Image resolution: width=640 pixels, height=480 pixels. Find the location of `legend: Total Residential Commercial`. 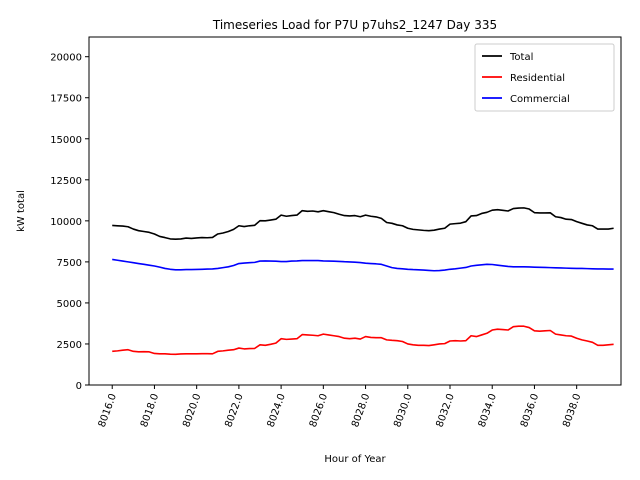

legend: Total Residential Commercial is located at coordinates (544, 77).